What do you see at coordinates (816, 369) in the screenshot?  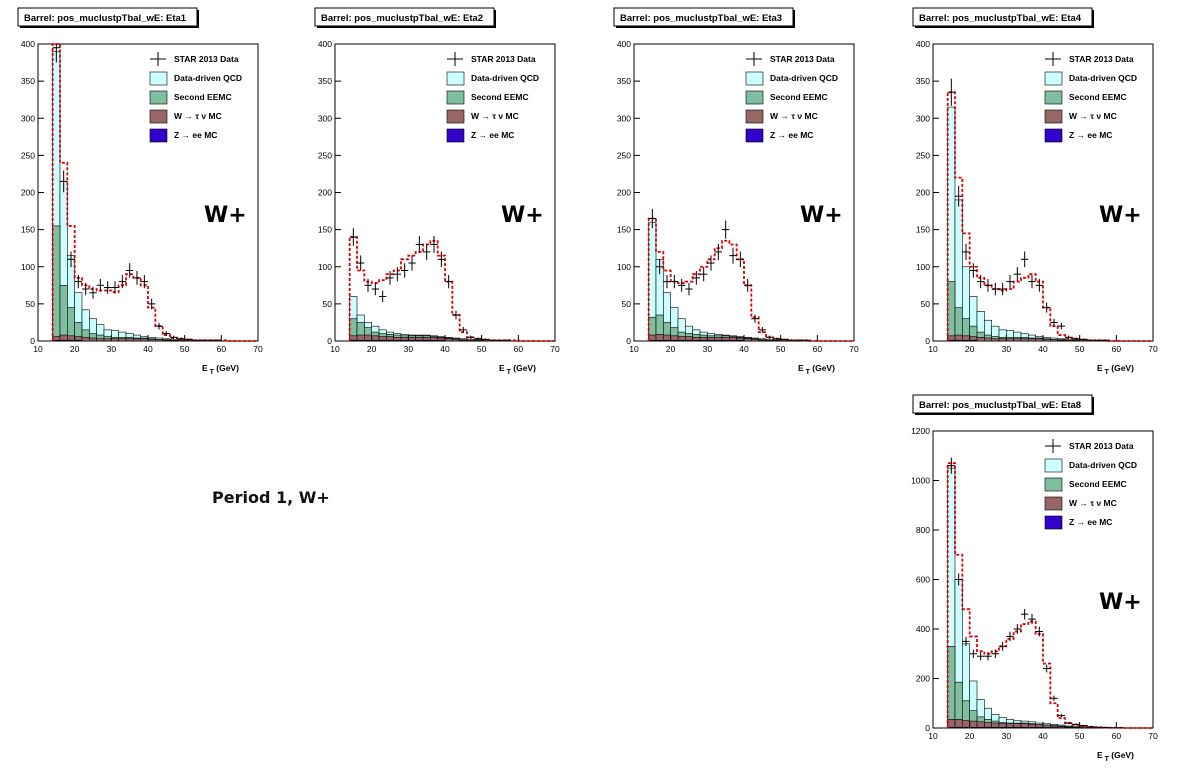 I see `x-axis-label: E T (GeV)` at bounding box center [816, 369].